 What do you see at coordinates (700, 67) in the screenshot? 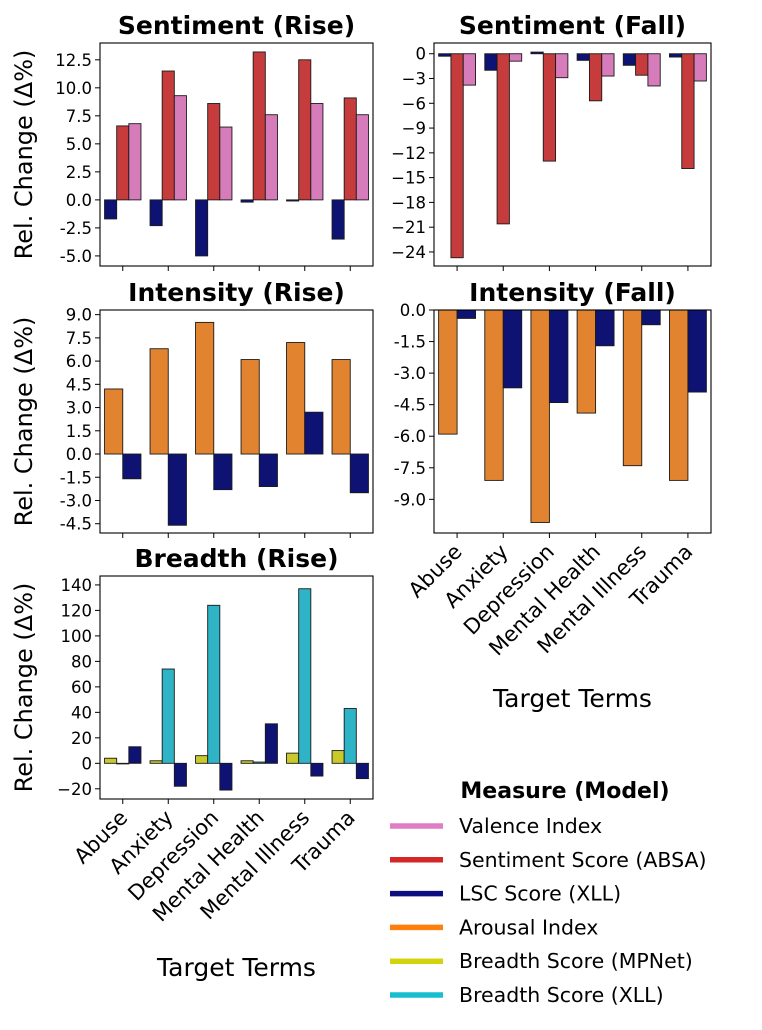
I see `bar-valence-index-trauma` at bounding box center [700, 67].